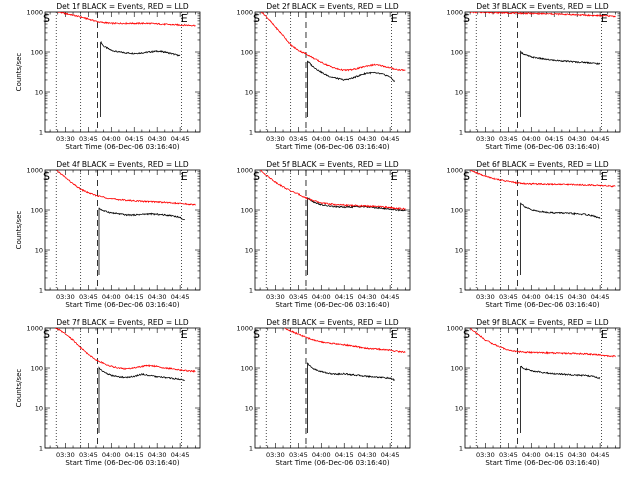 The height and width of the screenshot is (480, 640). What do you see at coordinates (332, 6) in the screenshot?
I see `chart-title: Det 2f BLACK = Events, RED = LLD` at bounding box center [332, 6].